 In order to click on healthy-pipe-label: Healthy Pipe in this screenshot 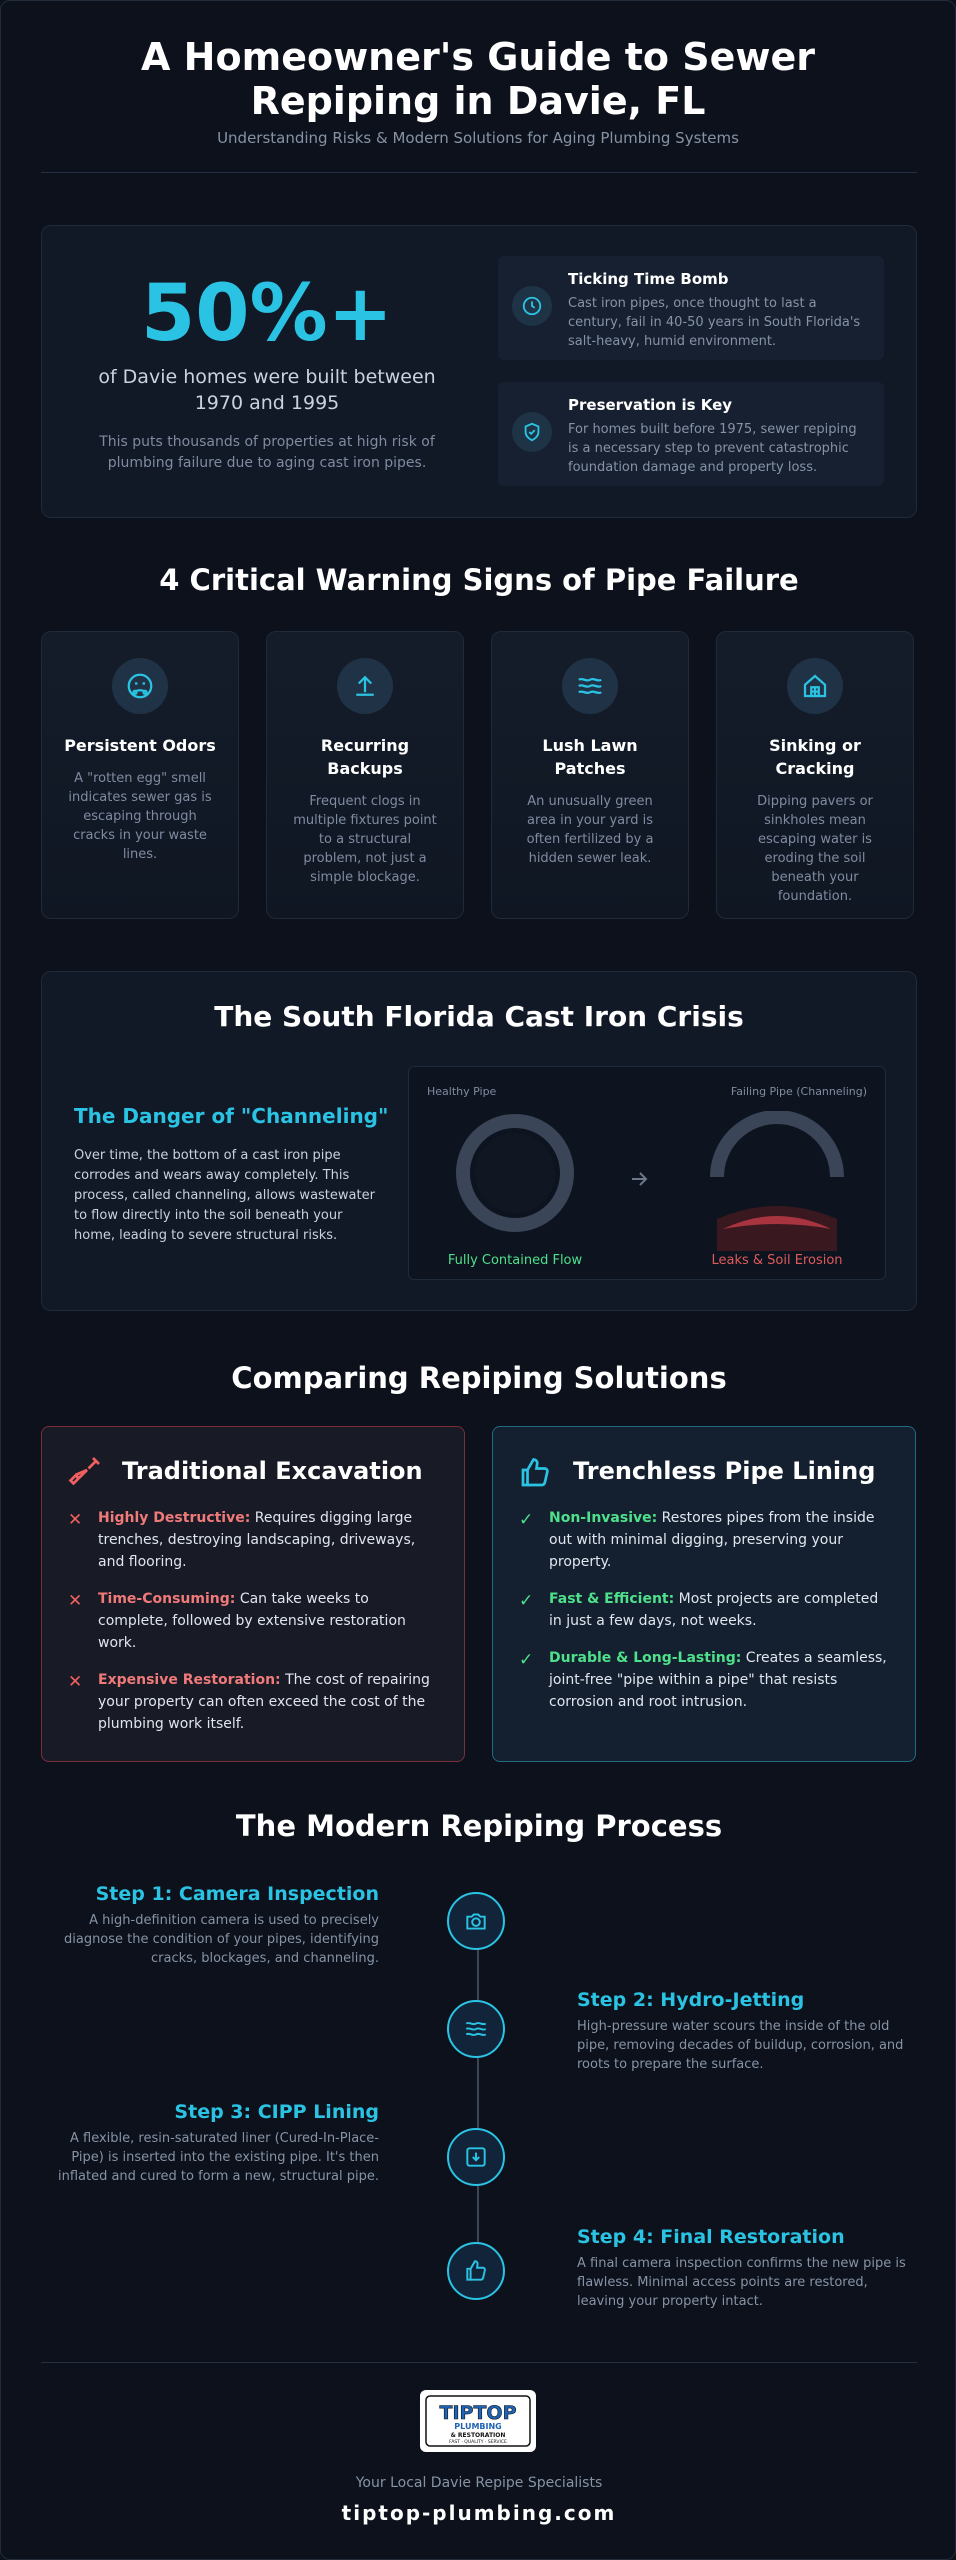, I will do `click(462, 1091)`.